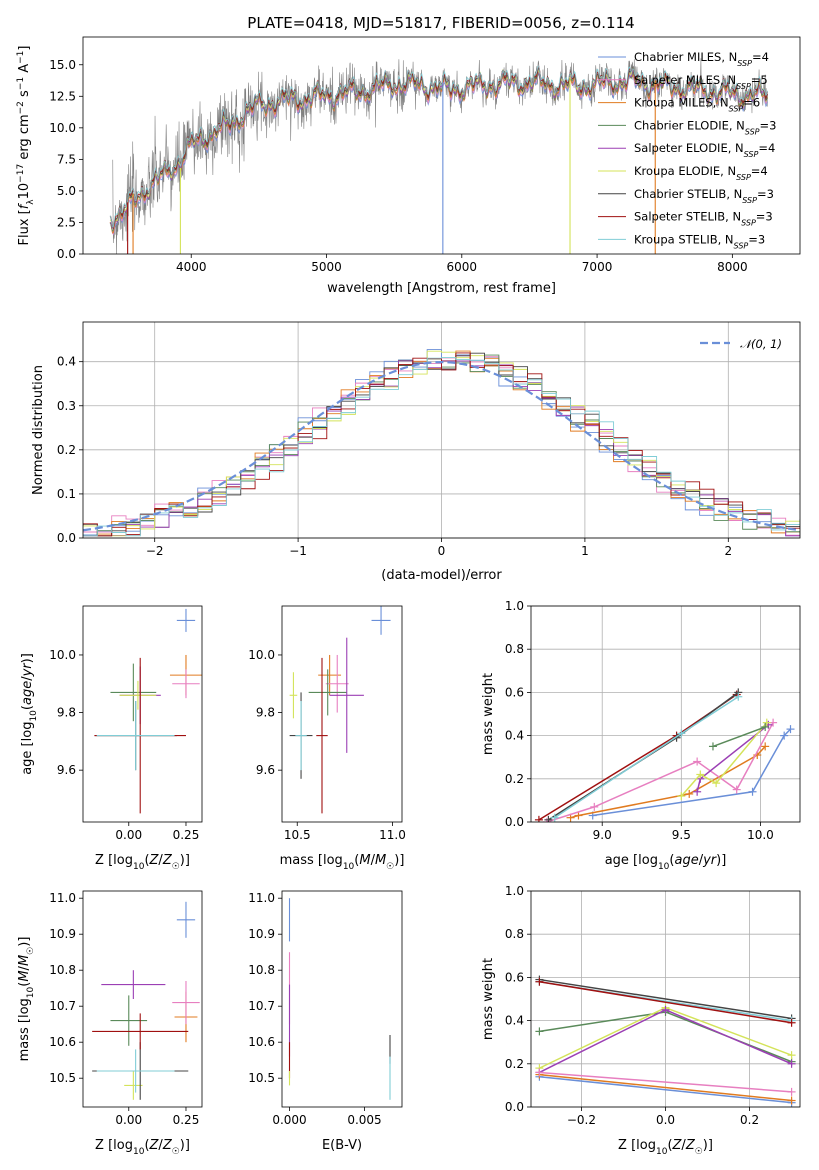 Image resolution: width=819 pixels, height=1170 pixels. I want to click on label-part: (, so click(671, 860).